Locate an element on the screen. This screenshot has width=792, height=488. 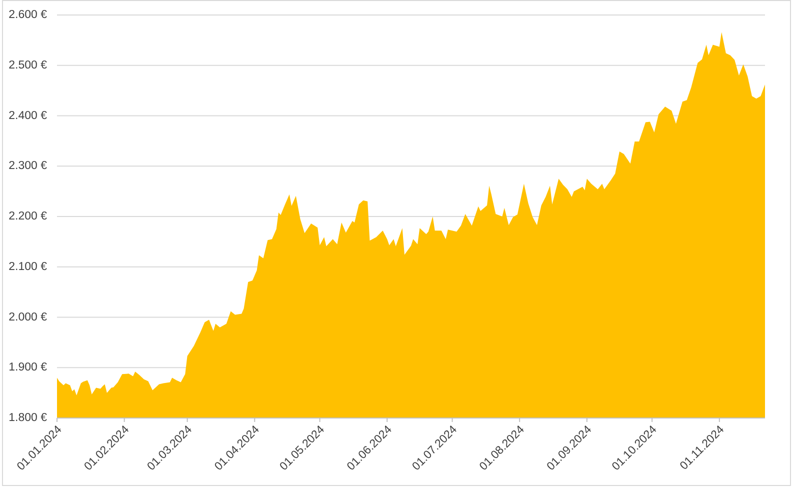
y-tick-label: 1.800 € is located at coordinates (28, 418).